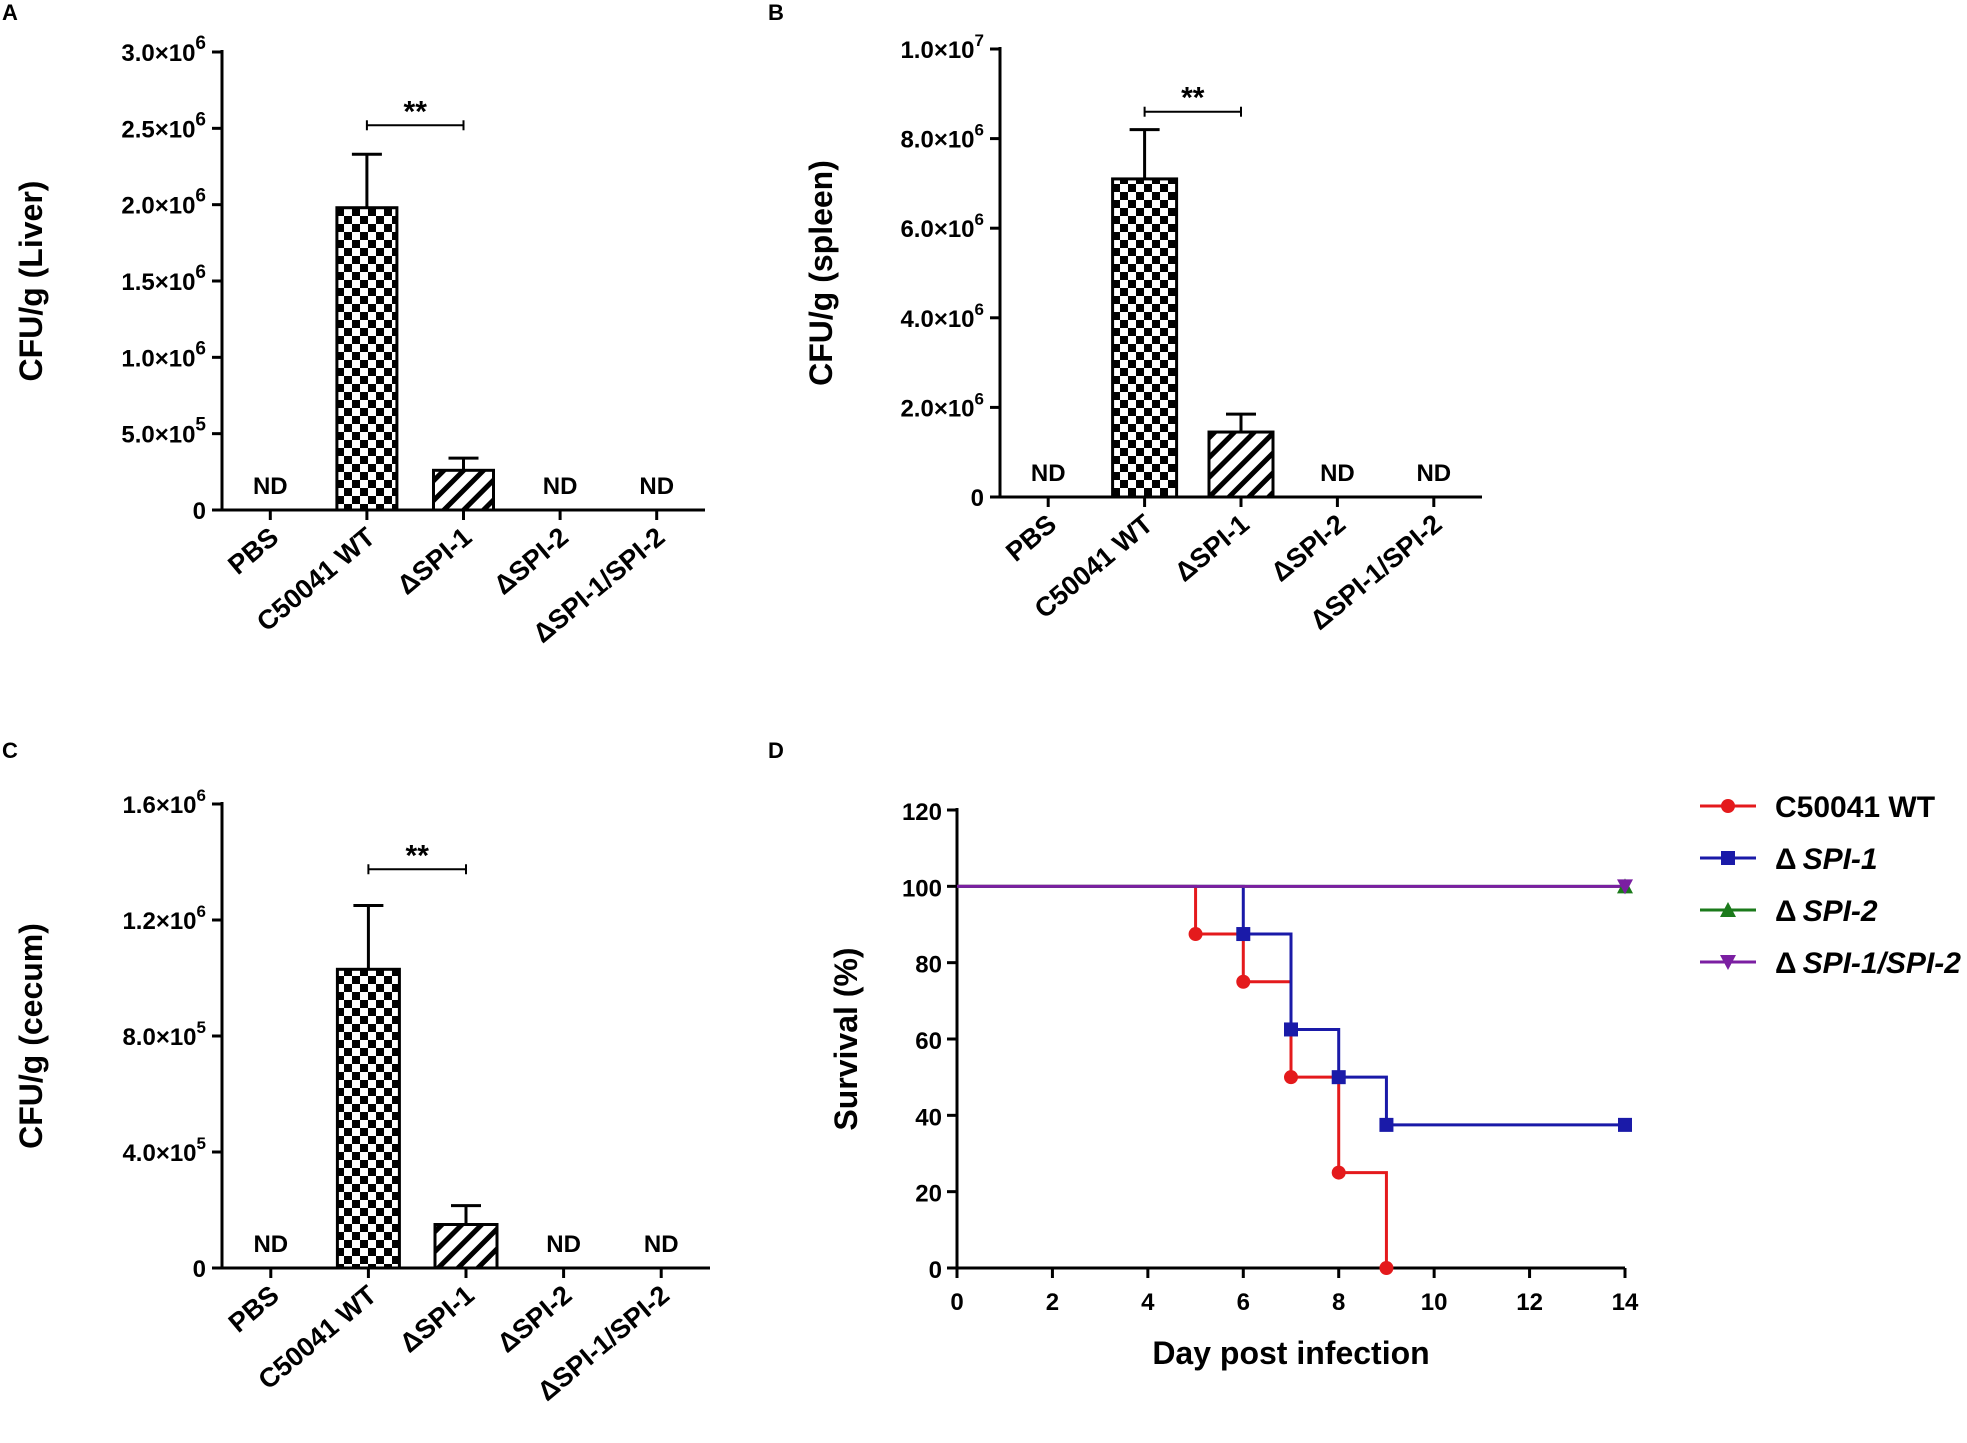 Image resolution: width=1967 pixels, height=1443 pixels. I want to click on y-tick-label: 100, so click(922, 888).